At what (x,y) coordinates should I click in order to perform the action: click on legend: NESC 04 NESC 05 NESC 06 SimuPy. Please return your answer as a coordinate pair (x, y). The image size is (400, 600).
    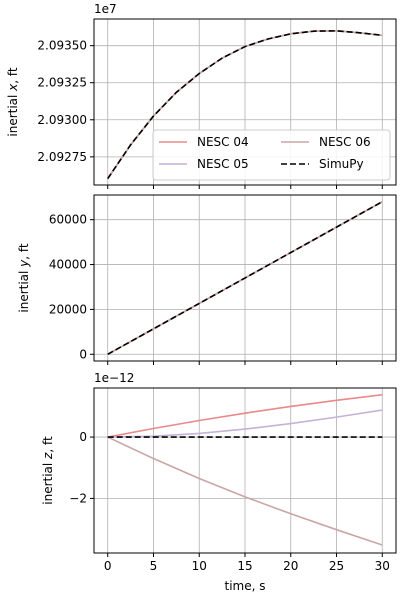
    Looking at the image, I should click on (271, 155).